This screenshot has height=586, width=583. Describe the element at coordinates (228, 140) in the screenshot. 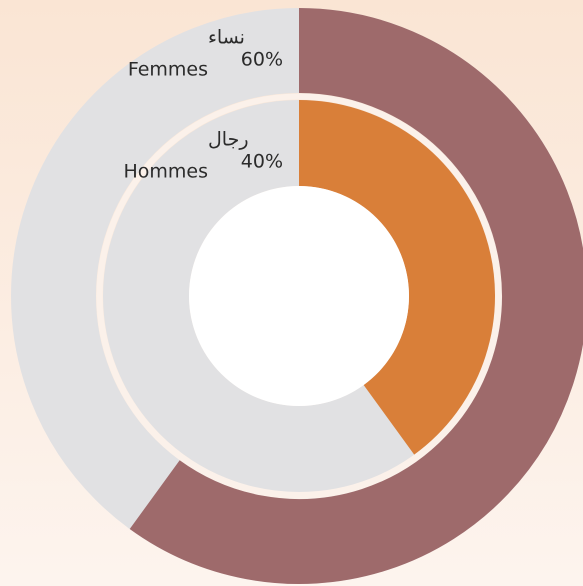

I see `series-label: رجال` at that location.